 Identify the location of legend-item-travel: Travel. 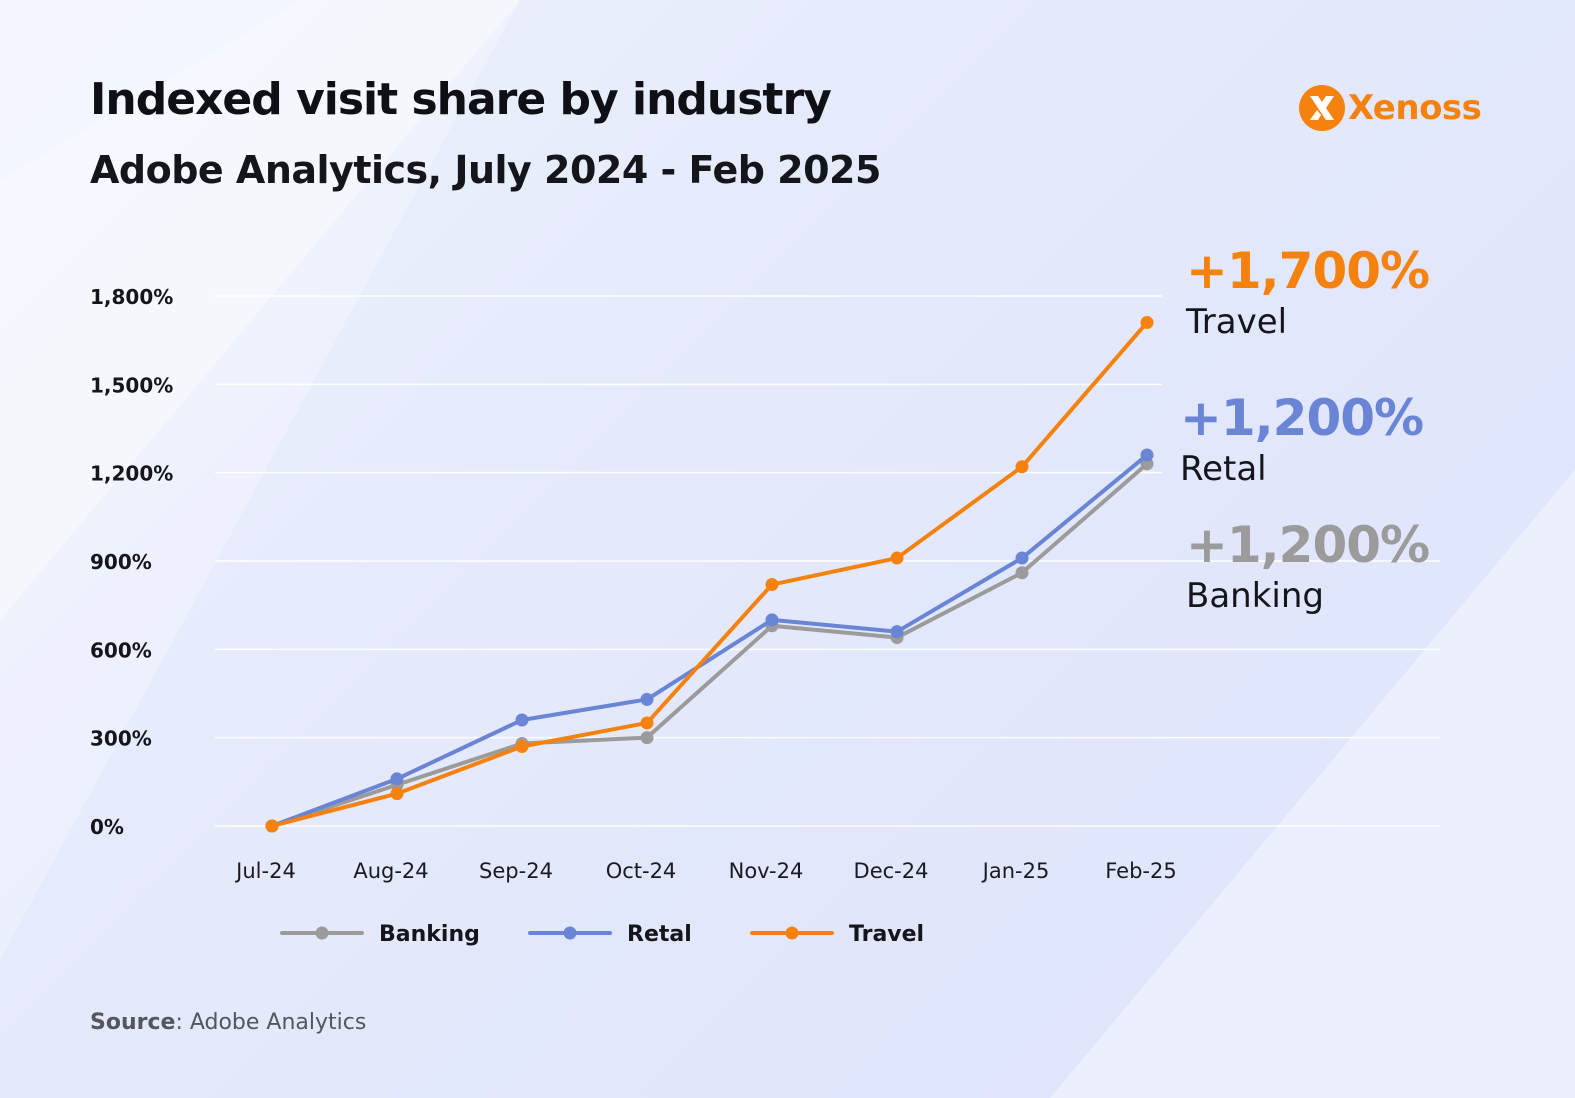
(837, 934).